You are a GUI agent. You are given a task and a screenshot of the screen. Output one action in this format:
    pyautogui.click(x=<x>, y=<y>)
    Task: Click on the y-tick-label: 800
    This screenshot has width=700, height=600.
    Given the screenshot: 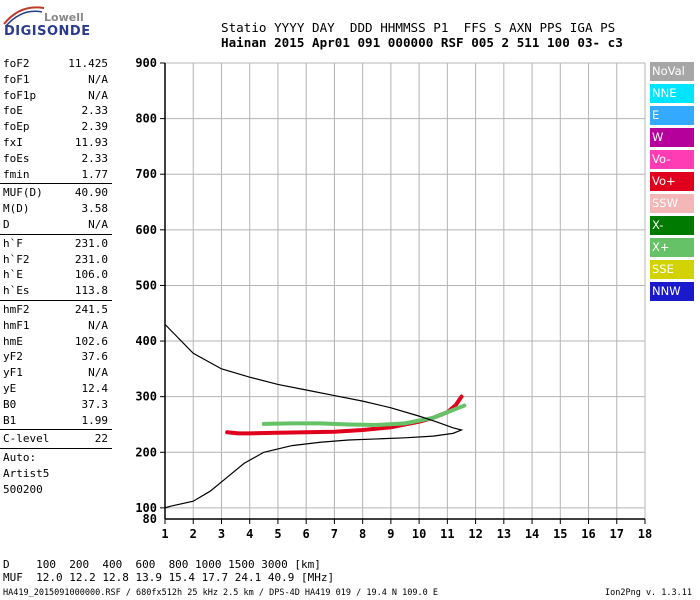 What is the action you would take?
    pyautogui.click(x=146, y=119)
    